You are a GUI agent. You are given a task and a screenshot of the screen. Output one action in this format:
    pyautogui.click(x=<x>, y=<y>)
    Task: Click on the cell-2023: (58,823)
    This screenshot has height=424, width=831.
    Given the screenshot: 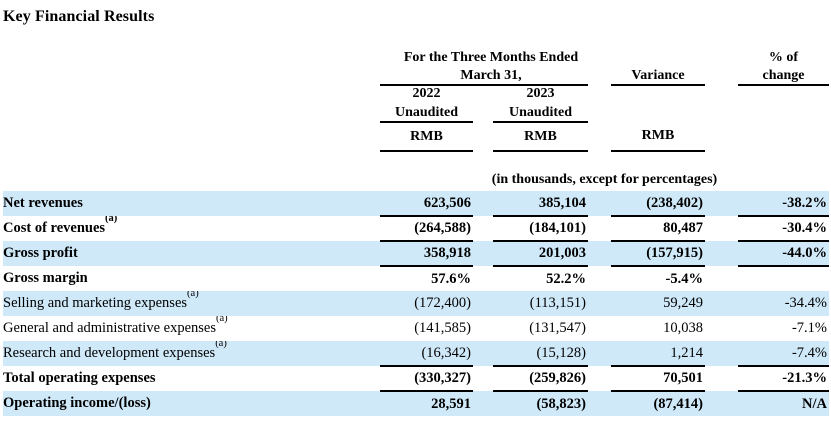 What is the action you would take?
    pyautogui.click(x=561, y=403)
    